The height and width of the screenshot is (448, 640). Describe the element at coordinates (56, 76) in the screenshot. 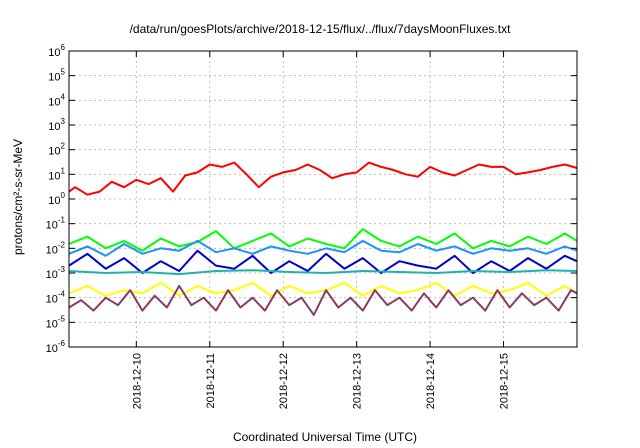

I see `y-tick-label: 10⁵` at that location.